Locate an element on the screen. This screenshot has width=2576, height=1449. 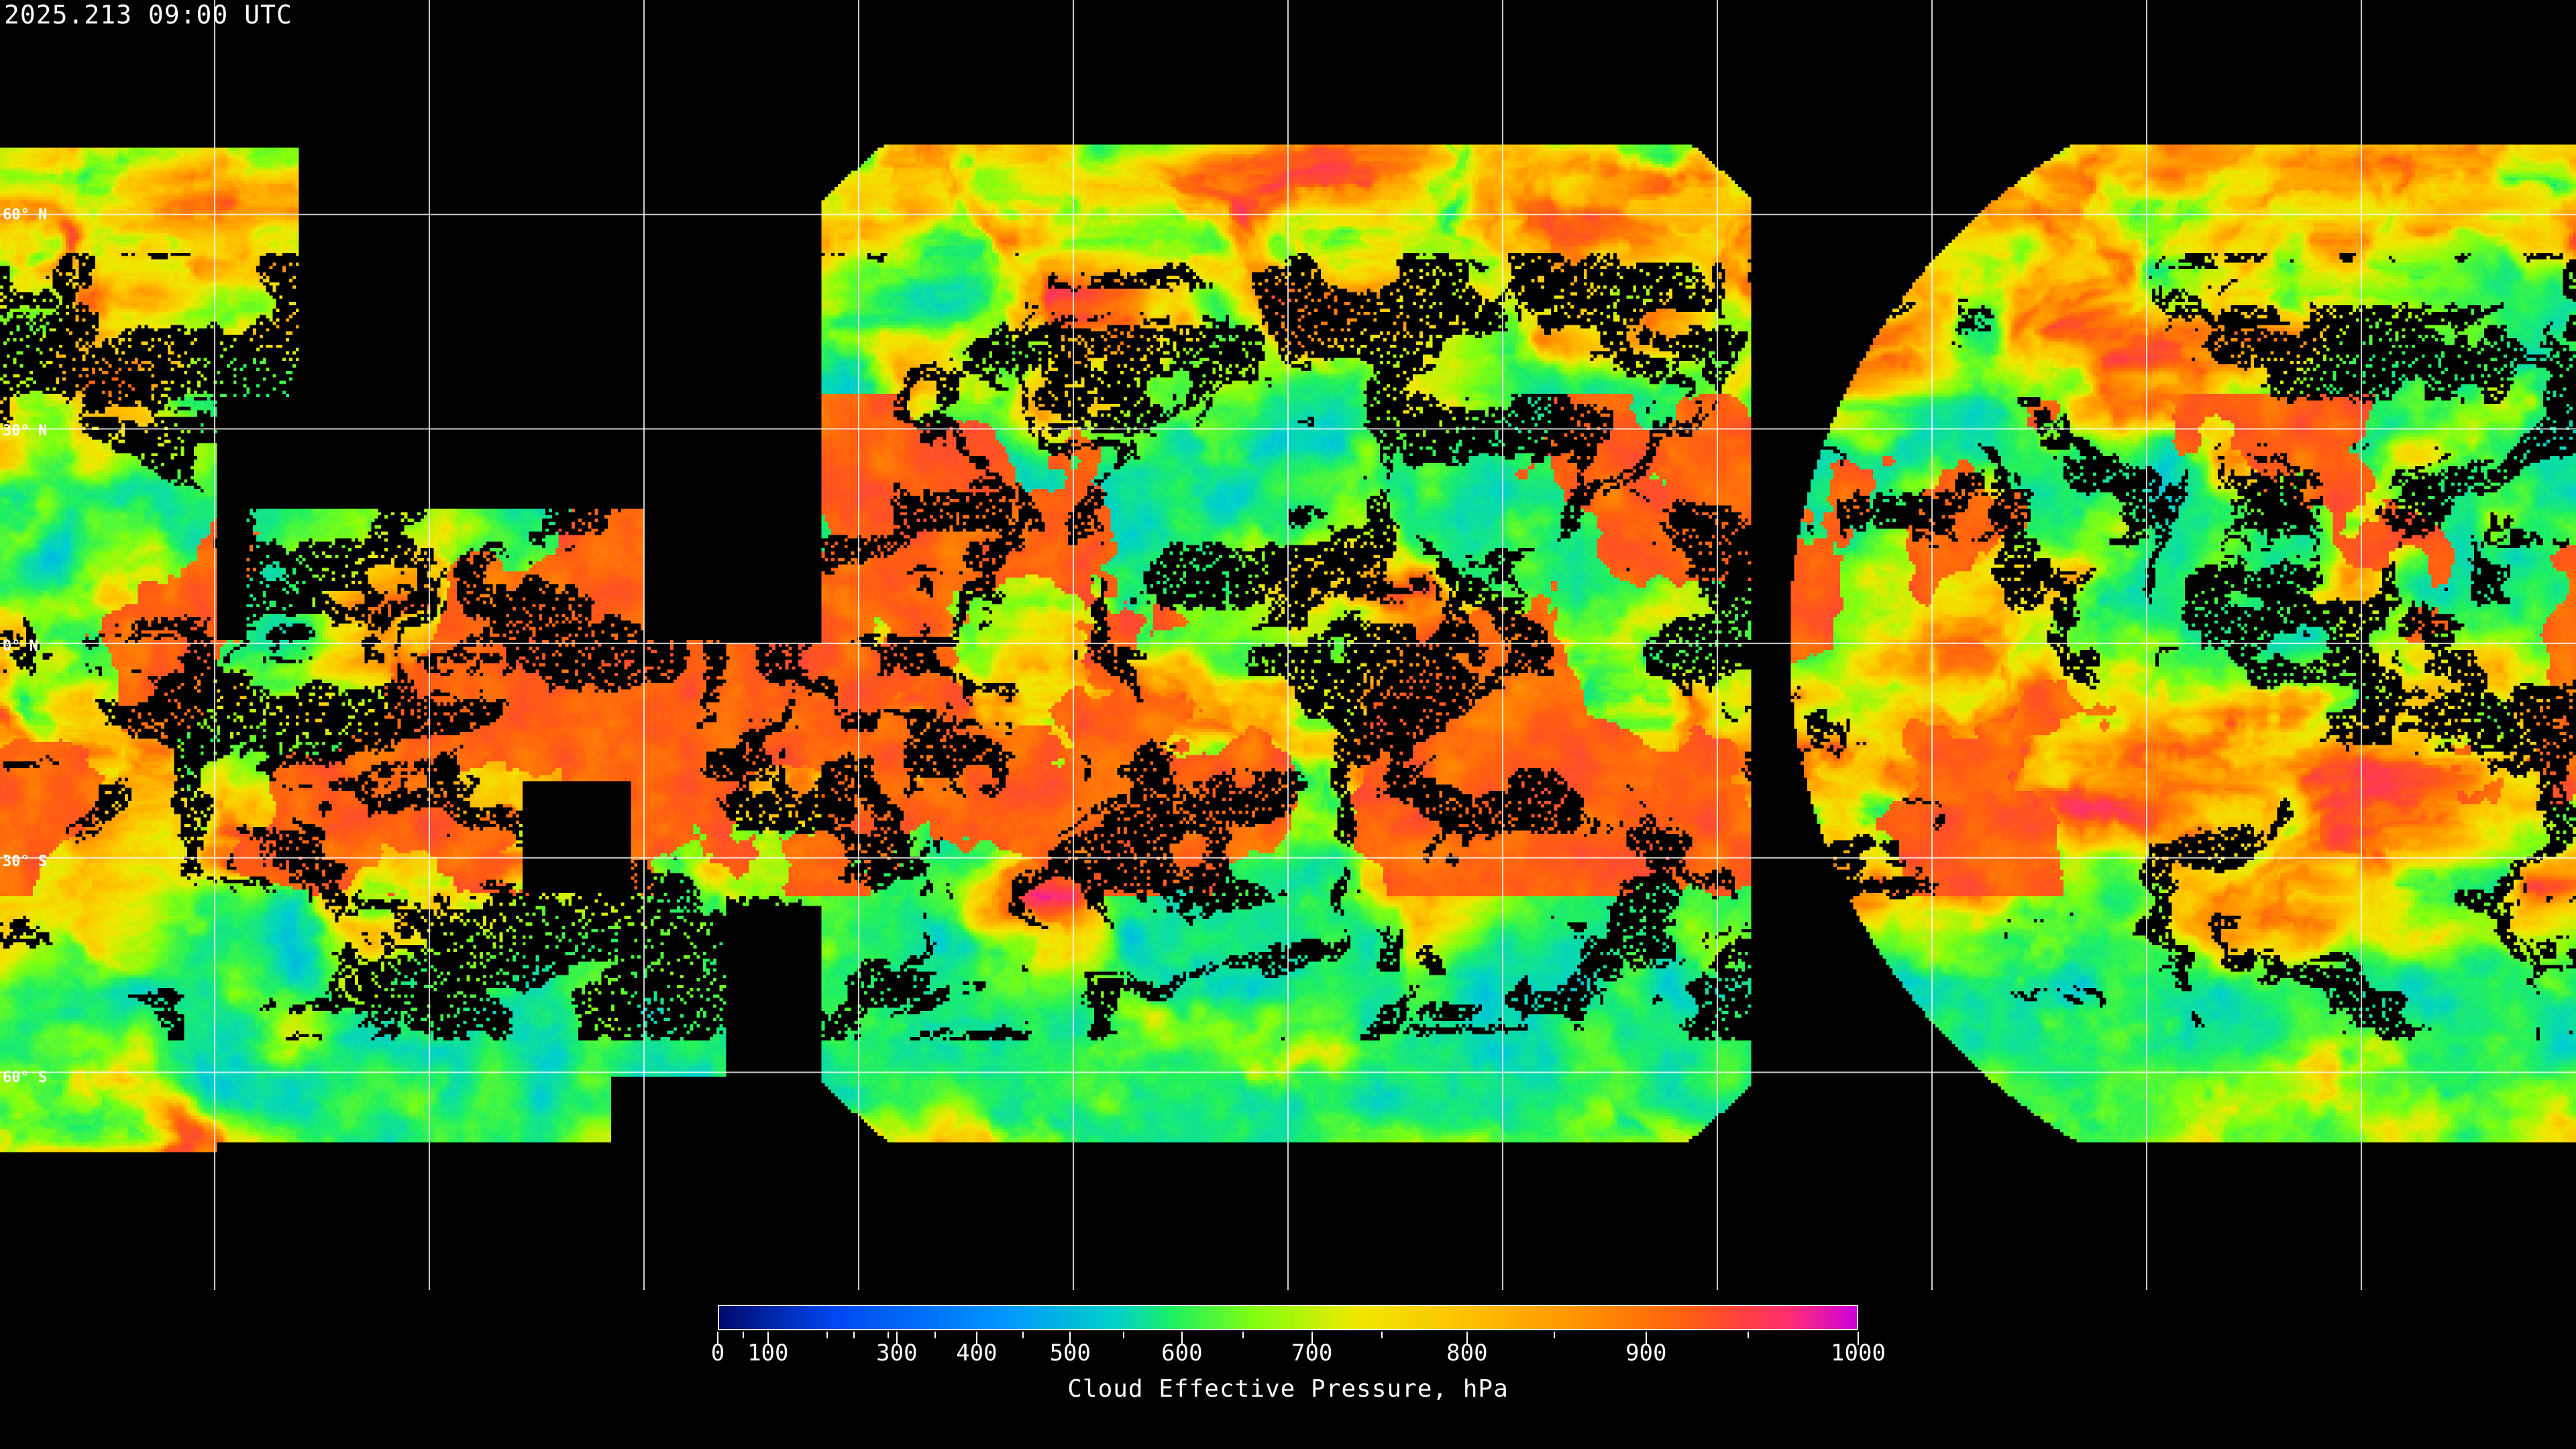
colorbar-label: Cloud Effective Pressure, hPa is located at coordinates (1288, 1389).